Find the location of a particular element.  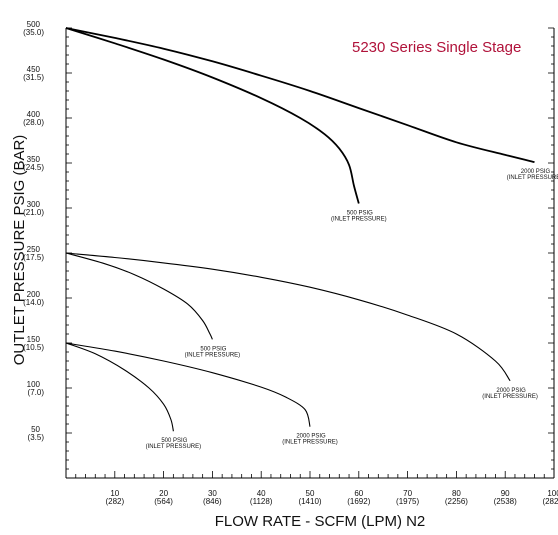

y-tick-label: 50 is located at coordinates (35, 429).